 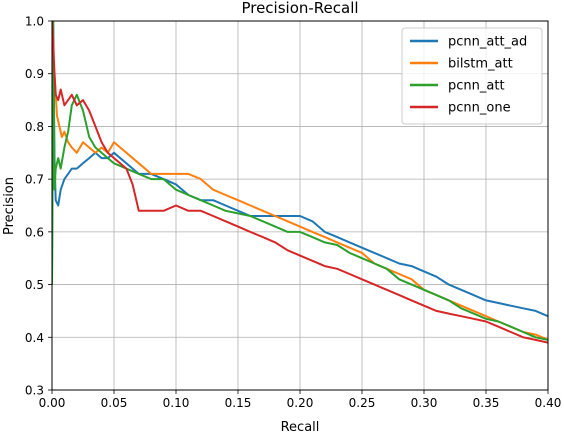 I want to click on chart-title: Precision-Recall, so click(x=299, y=8).